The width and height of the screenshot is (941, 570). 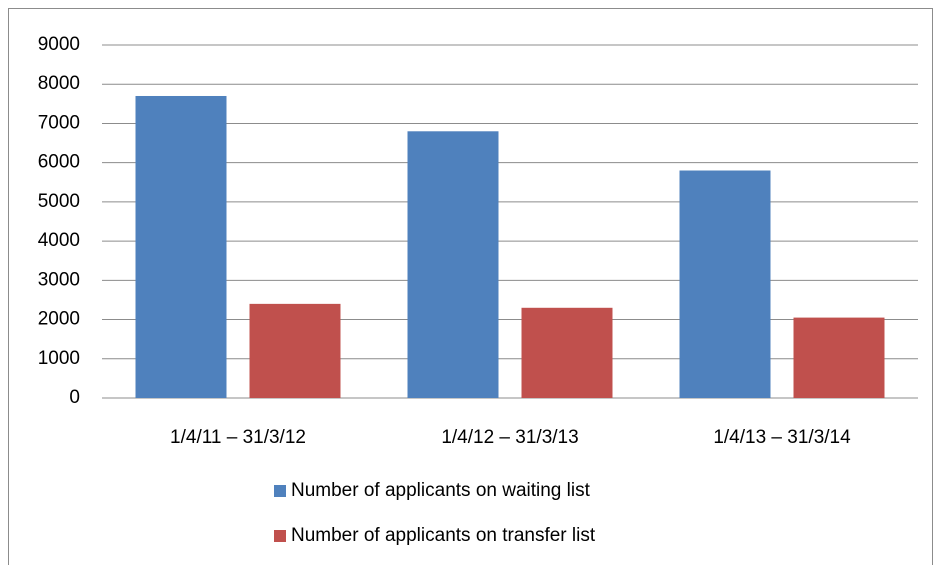 I want to click on y-tick-label: 2000, so click(x=59, y=319).